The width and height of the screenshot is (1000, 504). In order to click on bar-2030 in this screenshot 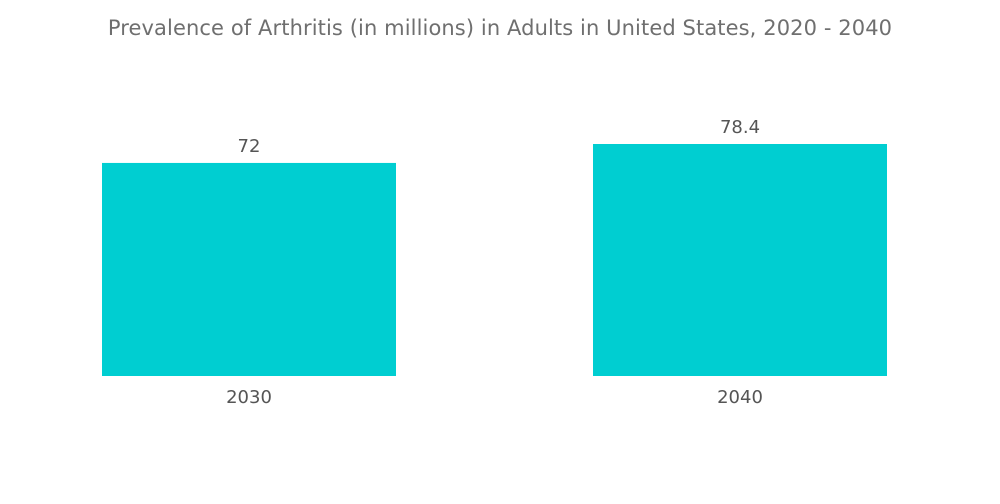, I will do `click(249, 269)`.